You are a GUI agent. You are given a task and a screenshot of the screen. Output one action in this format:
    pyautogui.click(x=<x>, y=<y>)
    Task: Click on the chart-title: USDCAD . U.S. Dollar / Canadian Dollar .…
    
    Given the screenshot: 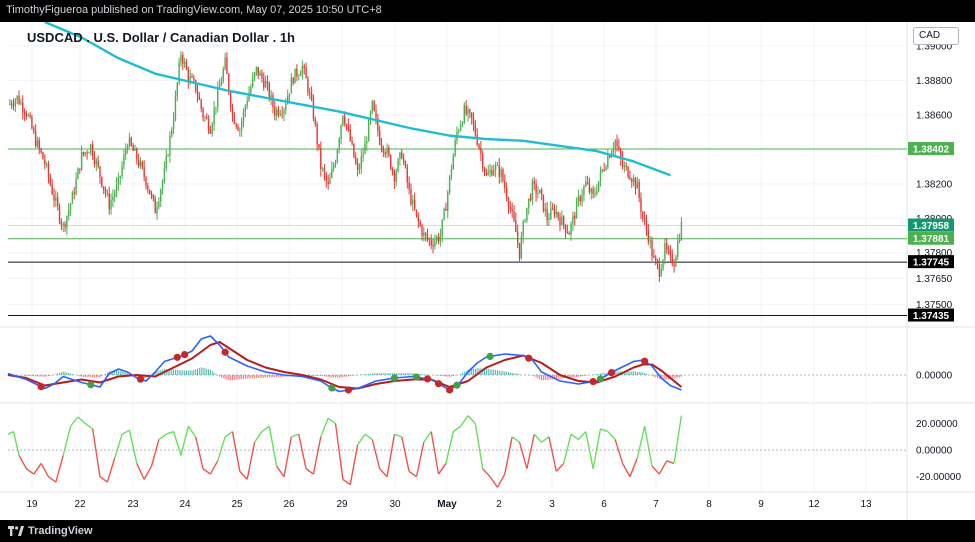 What is the action you would take?
    pyautogui.click(x=161, y=37)
    